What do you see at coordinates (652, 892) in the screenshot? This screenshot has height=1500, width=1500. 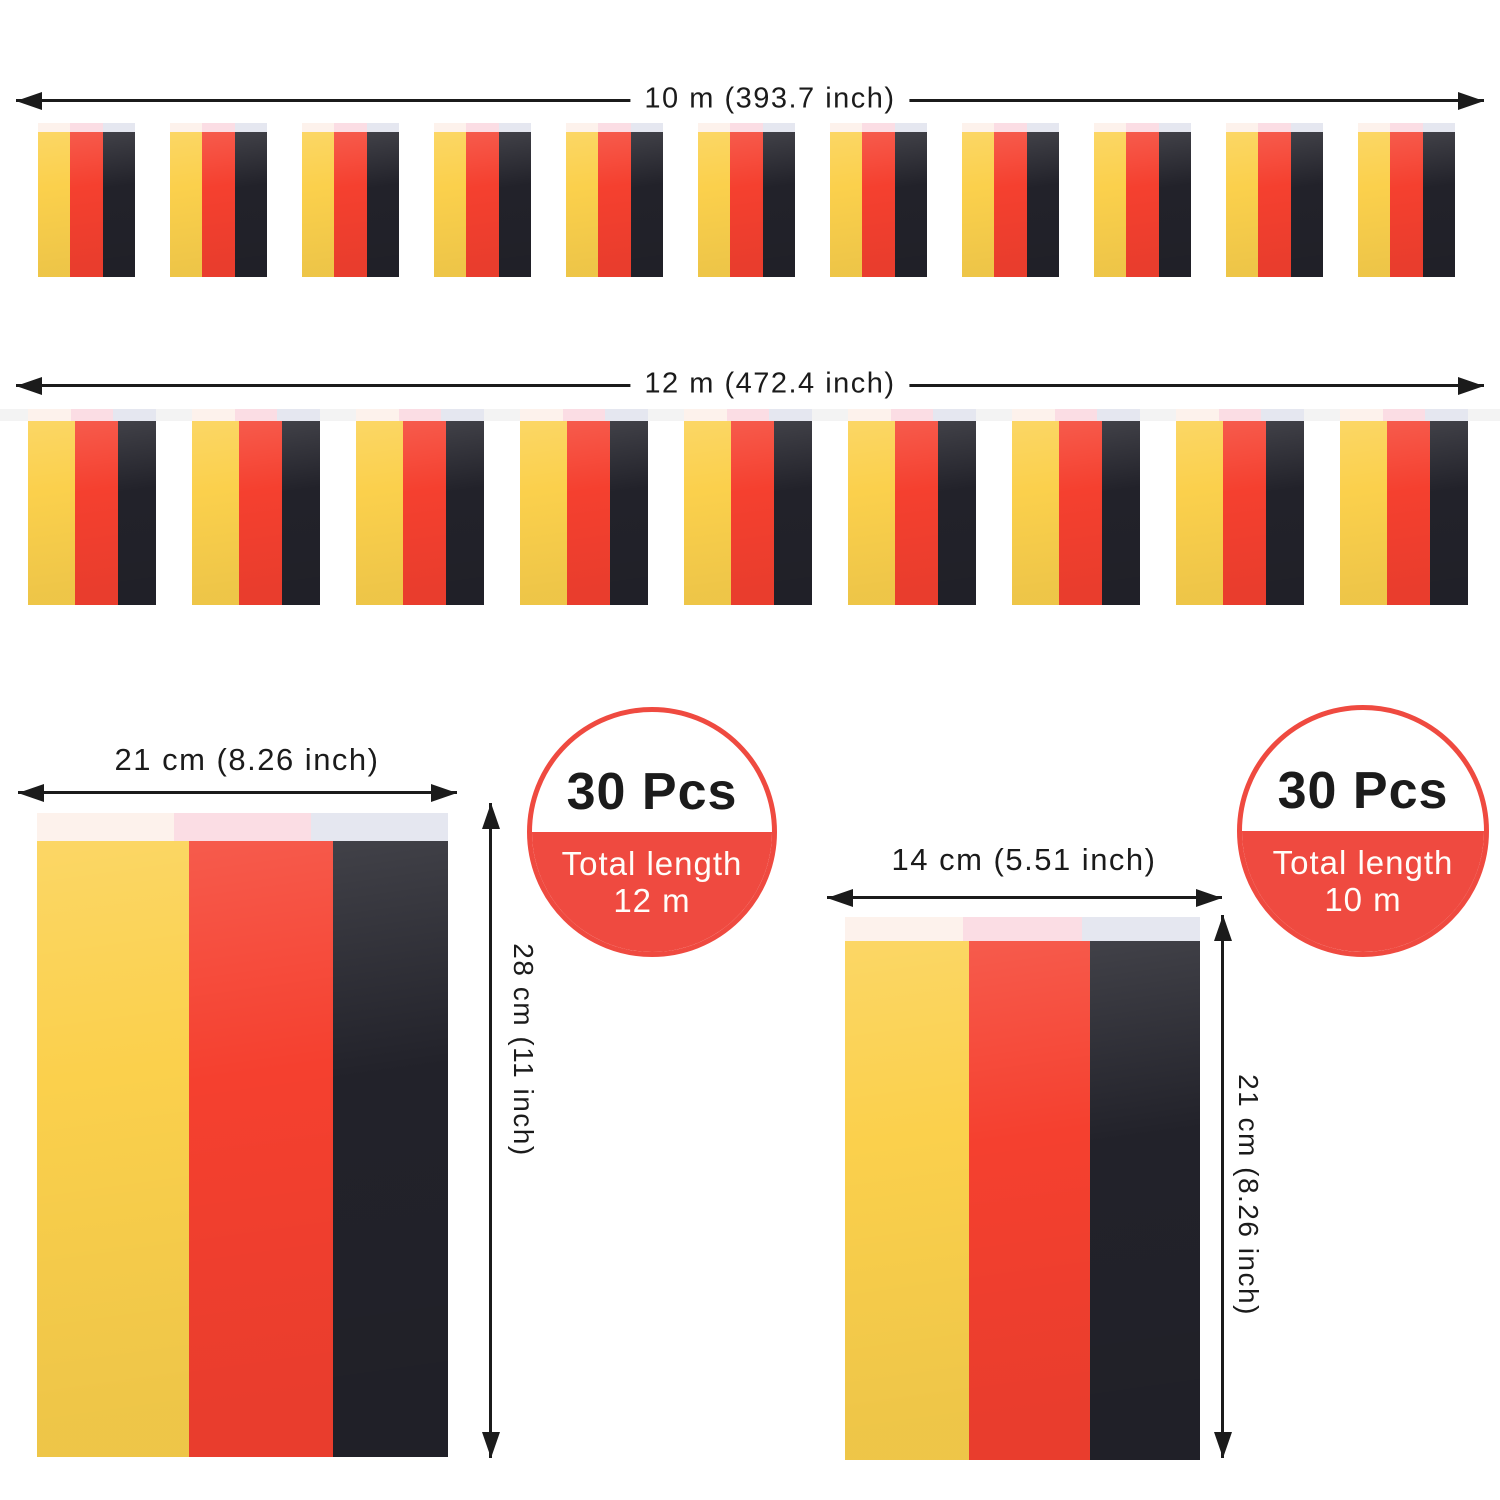 I see `badge-bottom-half: Total length 12 m` at bounding box center [652, 892].